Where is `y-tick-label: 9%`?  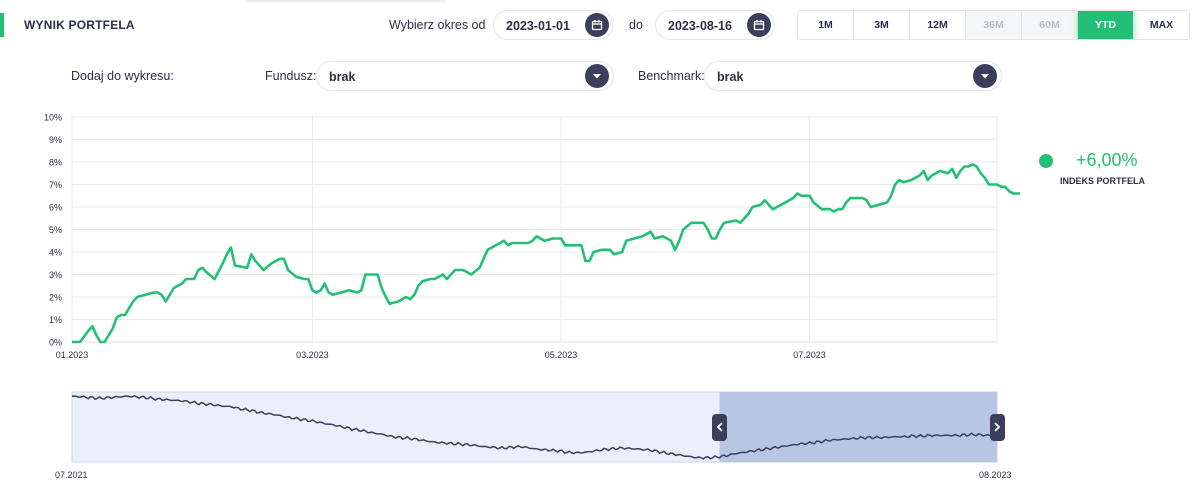 y-tick-label: 9% is located at coordinates (55, 140).